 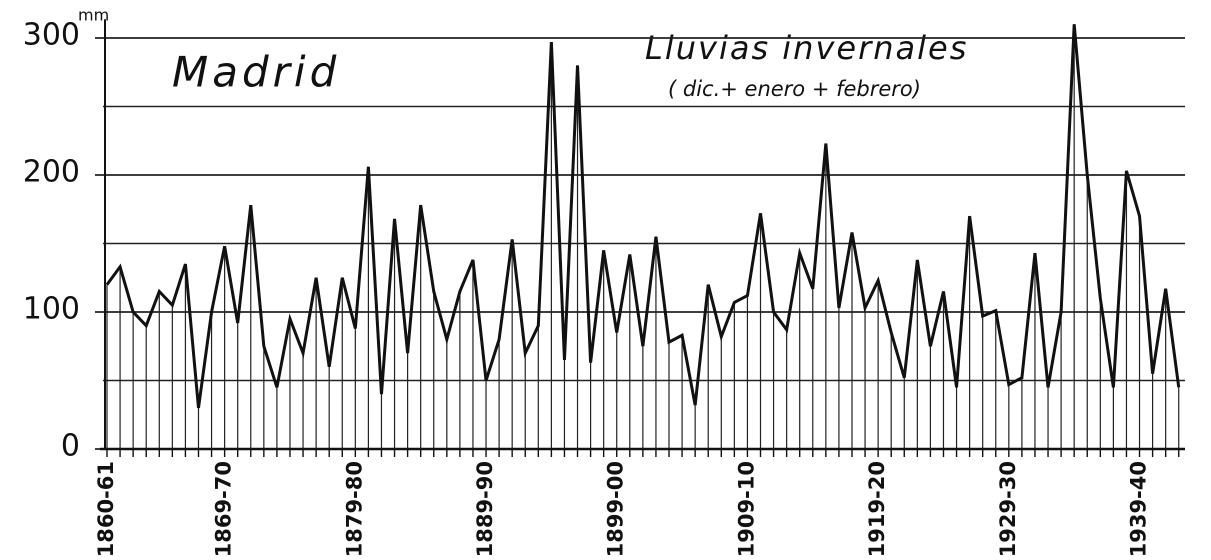 What do you see at coordinates (70, 446) in the screenshot?
I see `y-tick-label: 0` at bounding box center [70, 446].